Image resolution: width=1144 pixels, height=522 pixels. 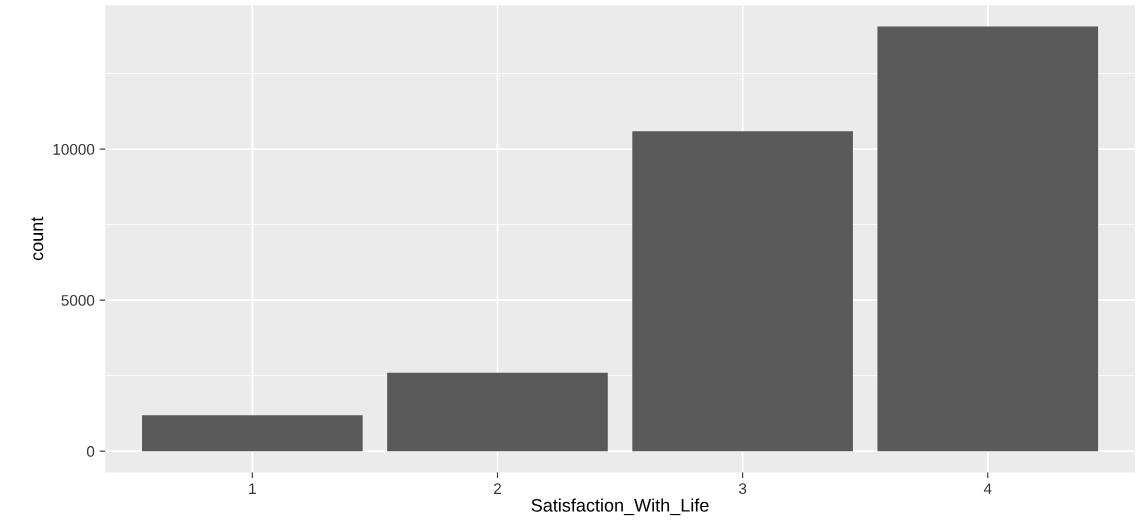 What do you see at coordinates (742, 489) in the screenshot?
I see `x-tick-label: 3` at bounding box center [742, 489].